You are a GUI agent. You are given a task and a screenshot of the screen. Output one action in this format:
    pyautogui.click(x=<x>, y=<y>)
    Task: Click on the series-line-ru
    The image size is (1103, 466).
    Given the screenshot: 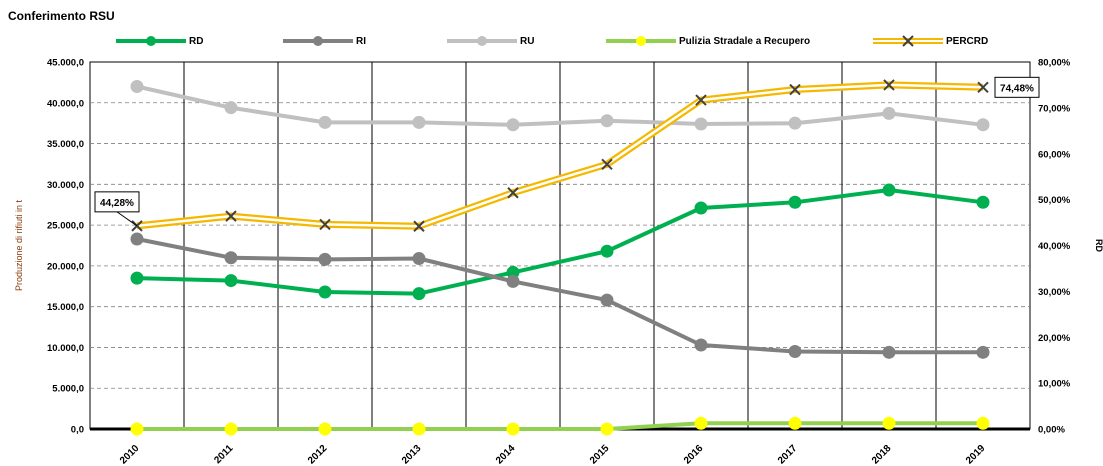 What is the action you would take?
    pyautogui.click(x=560, y=105)
    